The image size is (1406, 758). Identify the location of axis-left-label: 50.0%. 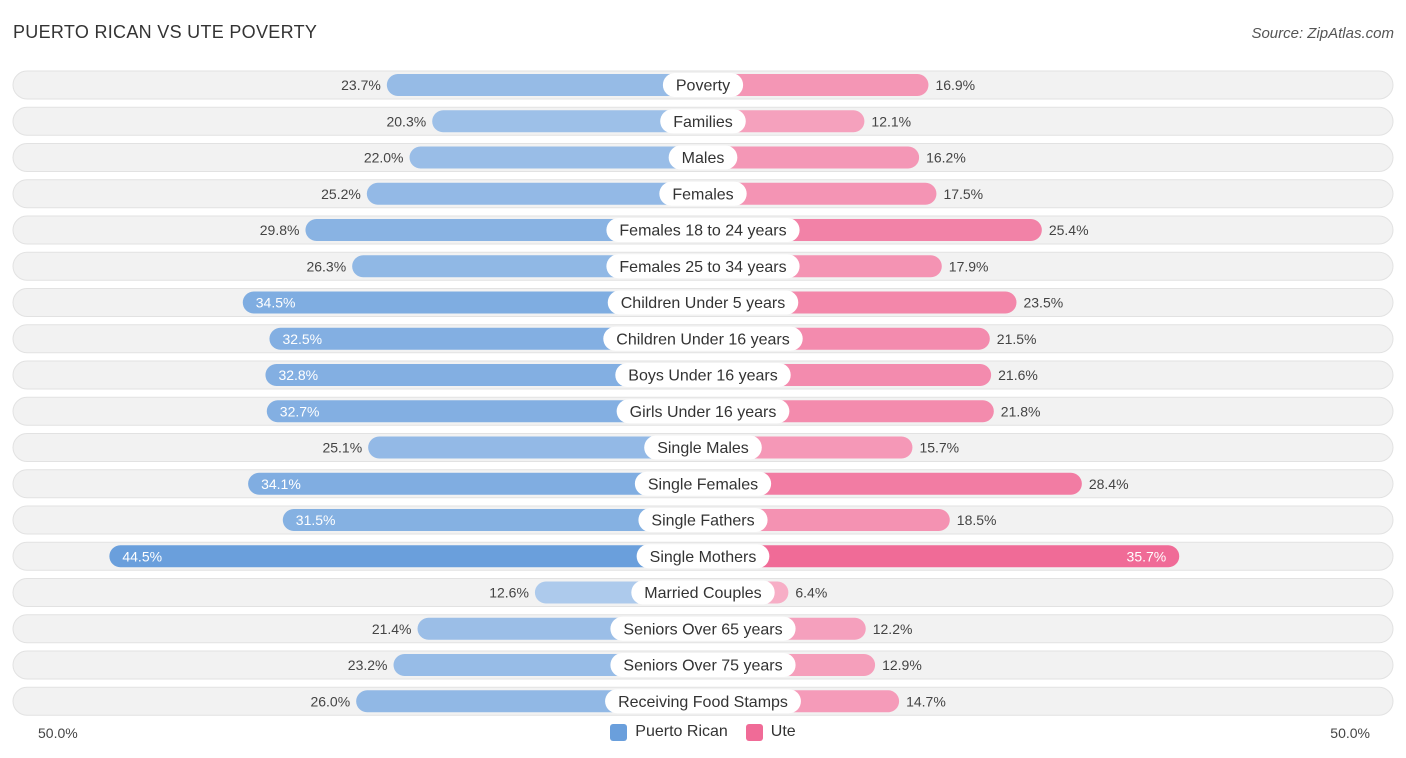
(58, 733).